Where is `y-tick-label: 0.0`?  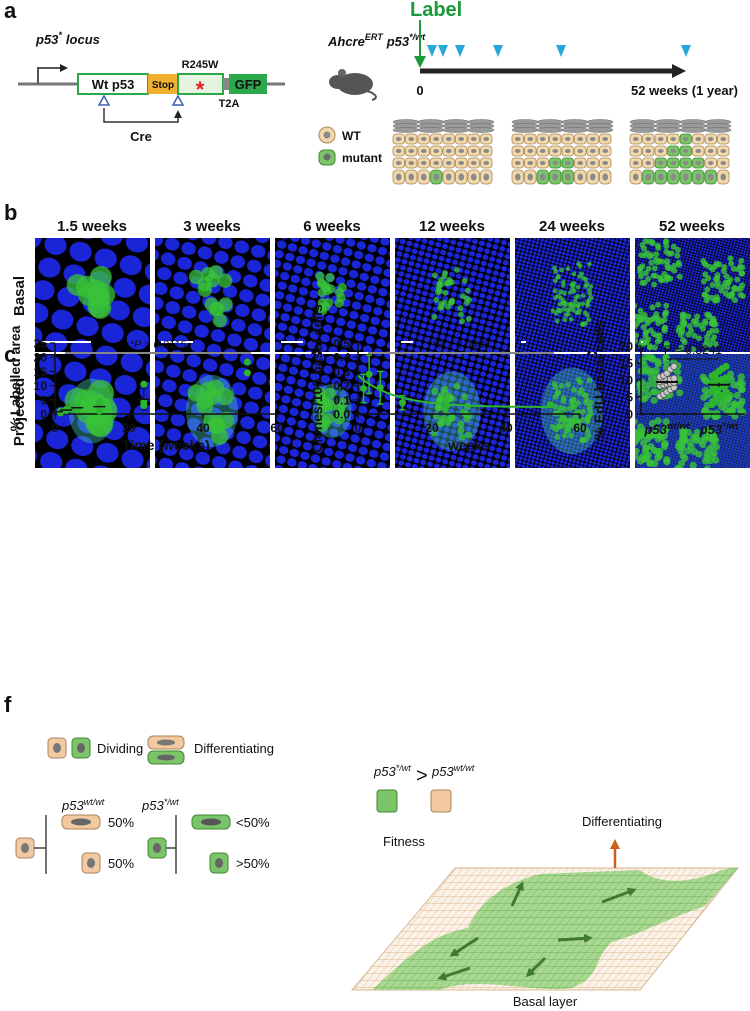 y-tick-label: 0.0 is located at coordinates (341, 415).